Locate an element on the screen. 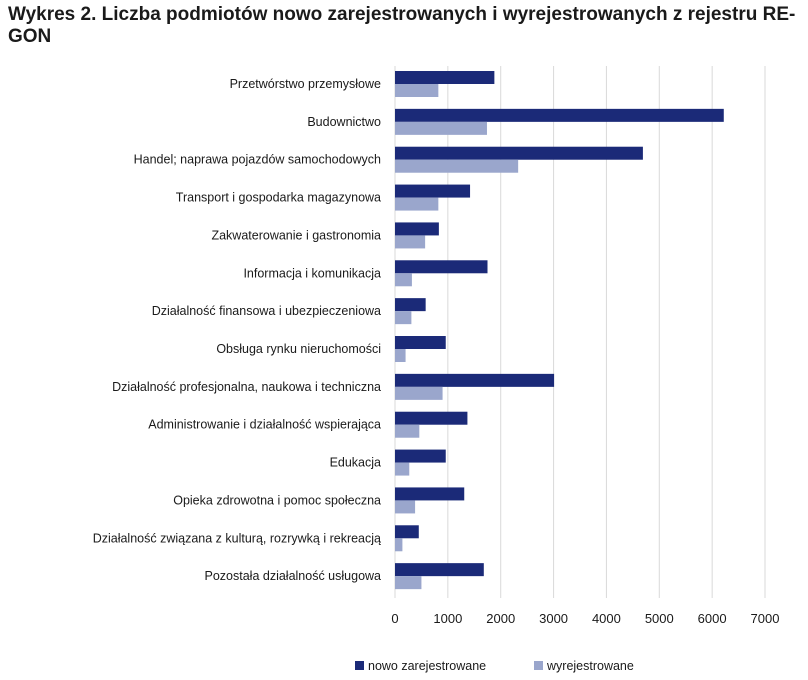 Image resolution: width=808 pixels, height=680 pixels. x-tick-label: 3000 is located at coordinates (553, 618).